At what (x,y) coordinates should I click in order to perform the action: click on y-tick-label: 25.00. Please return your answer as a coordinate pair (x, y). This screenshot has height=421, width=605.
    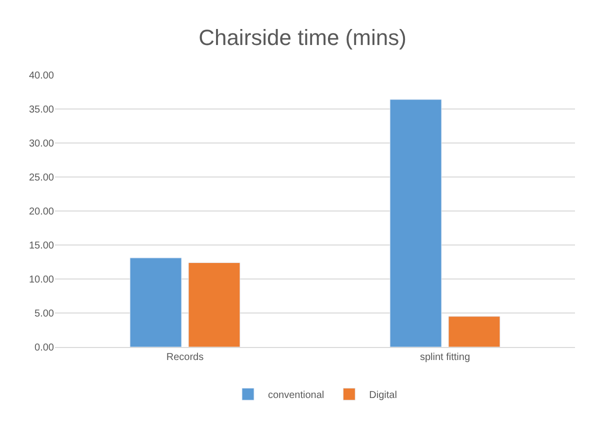
    Looking at the image, I should click on (41, 178).